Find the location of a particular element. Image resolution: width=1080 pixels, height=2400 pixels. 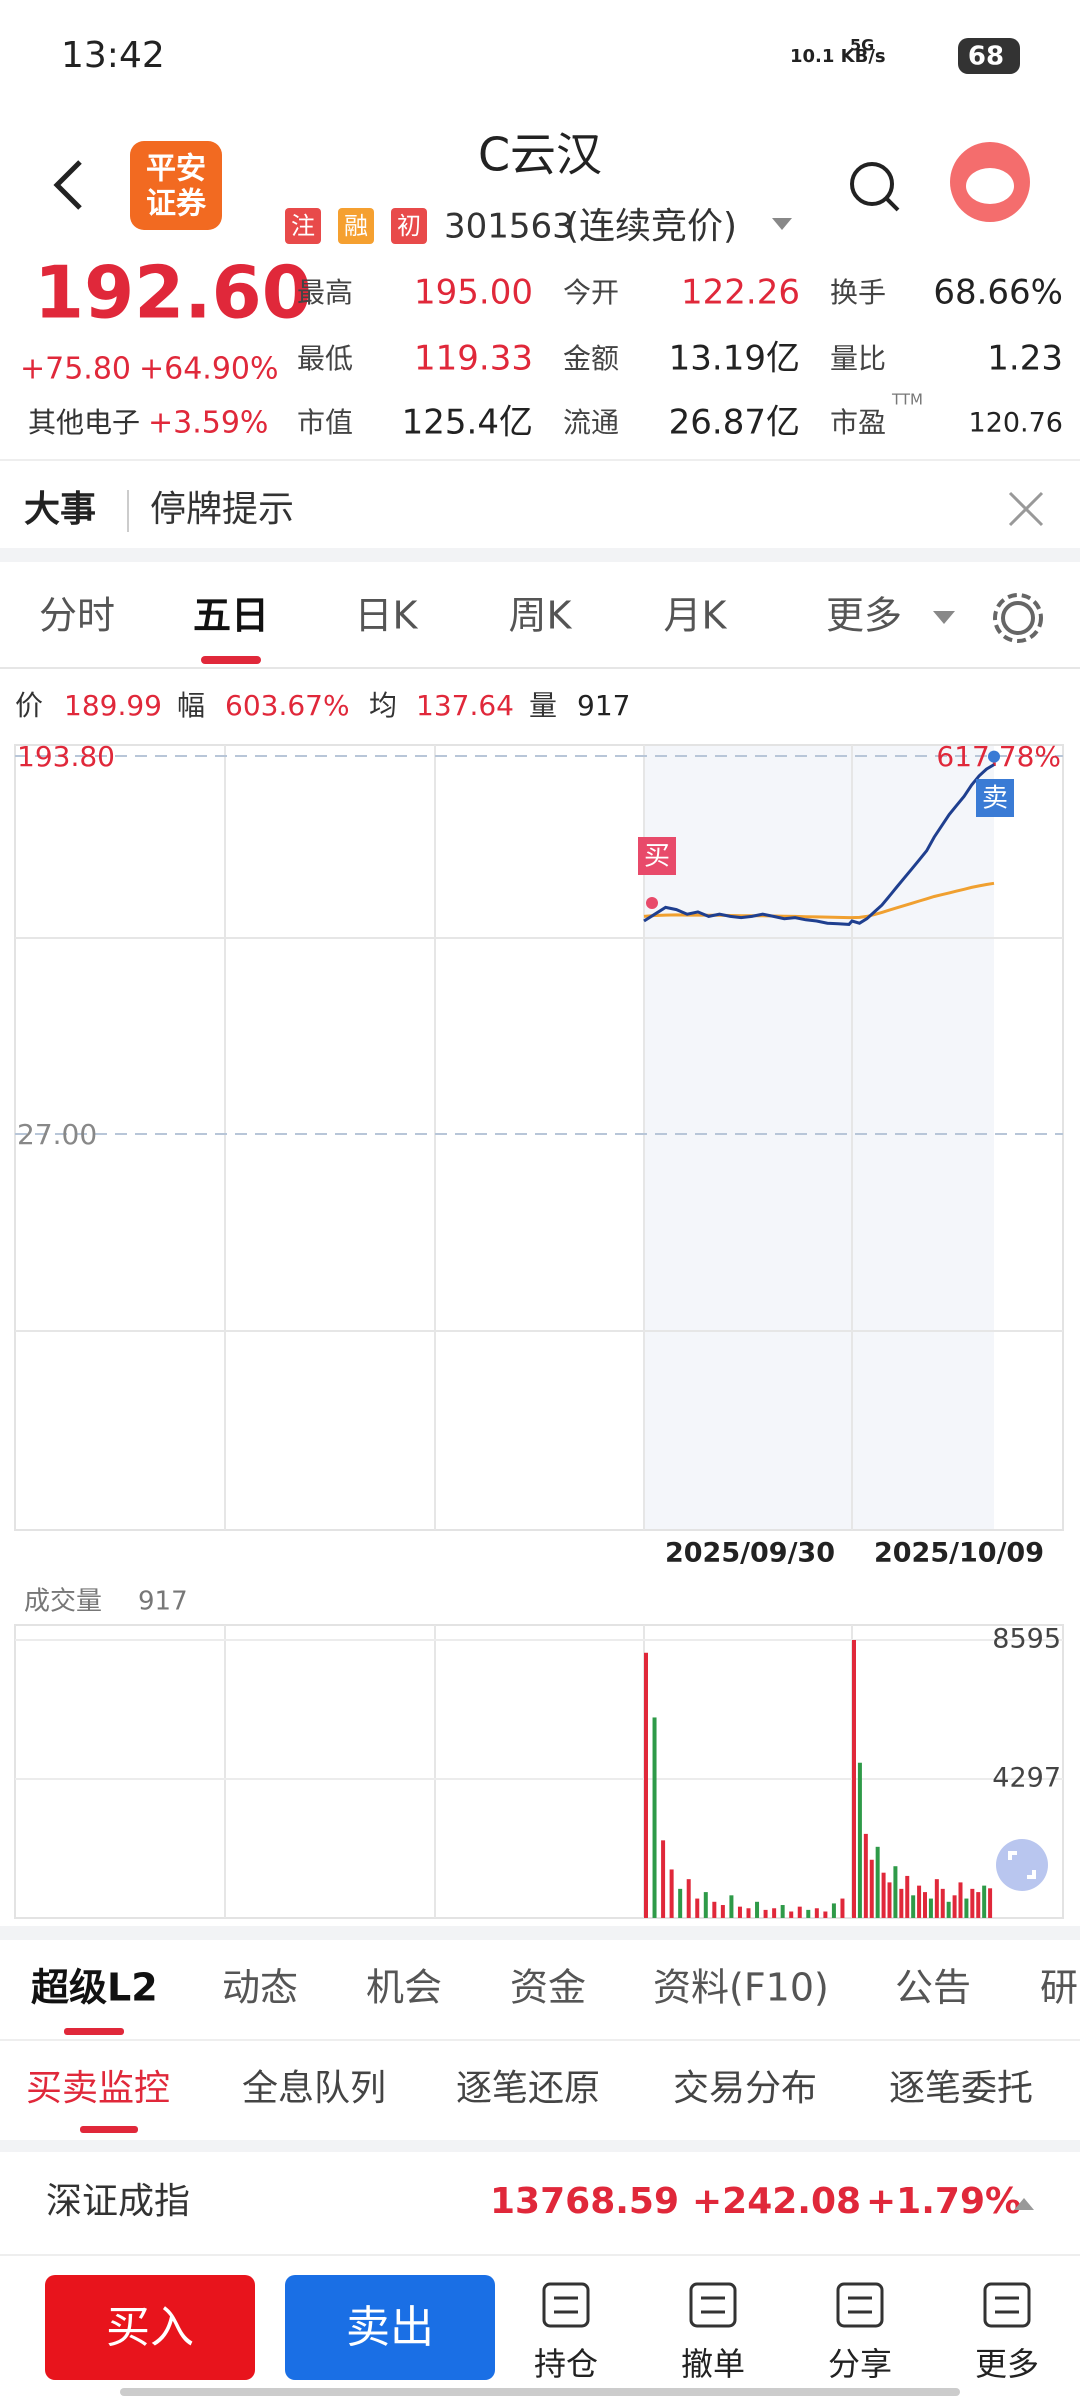

sub-tab: 逐笔还原 is located at coordinates (528, 2088).